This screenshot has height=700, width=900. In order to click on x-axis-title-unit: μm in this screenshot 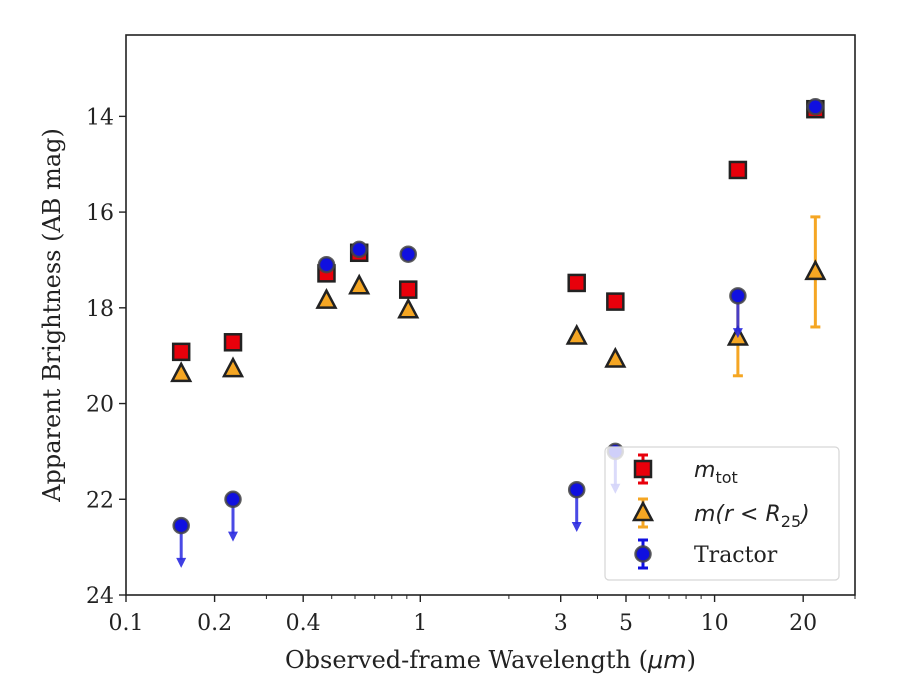, I will do `click(667, 660)`.